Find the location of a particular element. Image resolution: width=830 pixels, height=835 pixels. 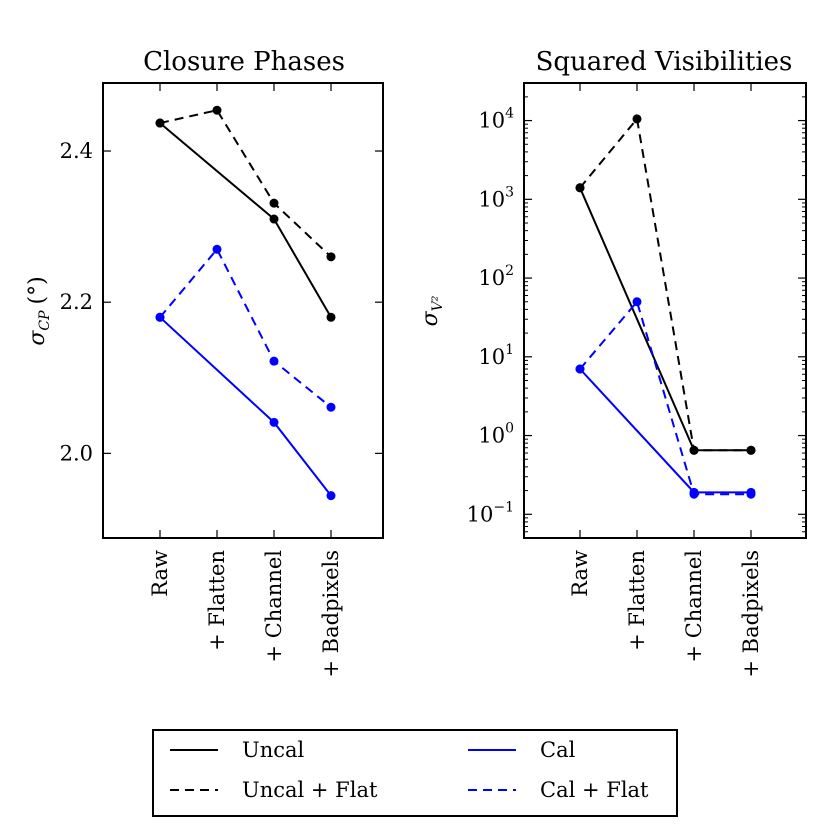

squared-visibilities-ylabel: σV² is located at coordinates (432, 310).